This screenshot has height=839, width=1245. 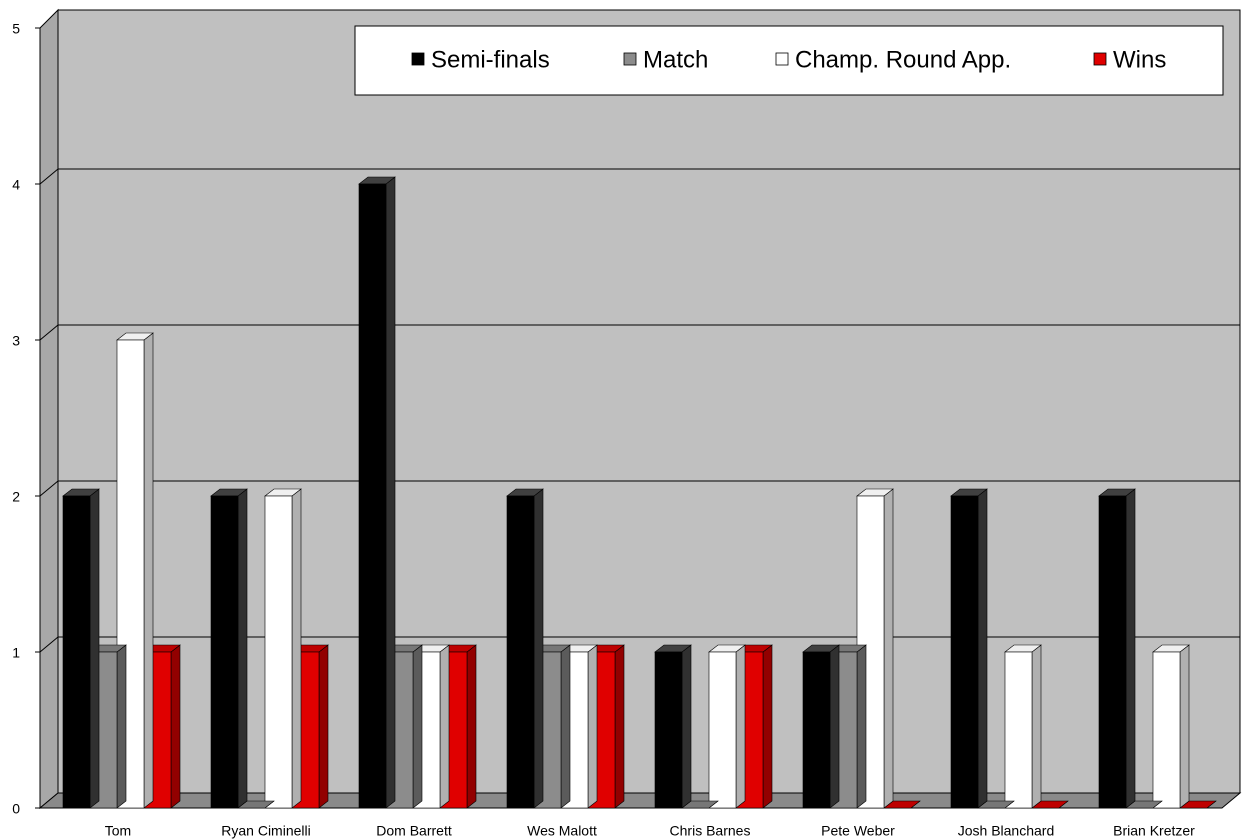 I want to click on legend-label: Semi-finals, so click(x=490, y=59).